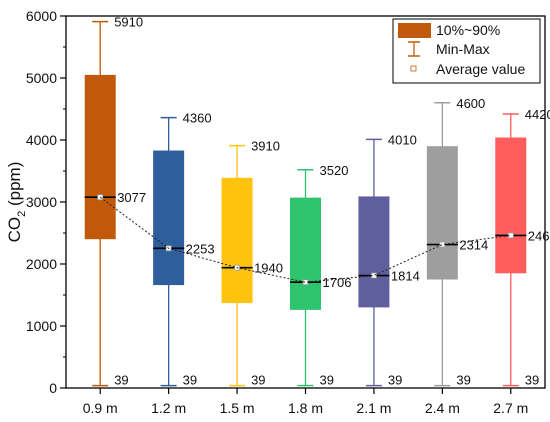  Describe the element at coordinates (402, 139) in the screenshot. I see `max-label: 4010` at that location.